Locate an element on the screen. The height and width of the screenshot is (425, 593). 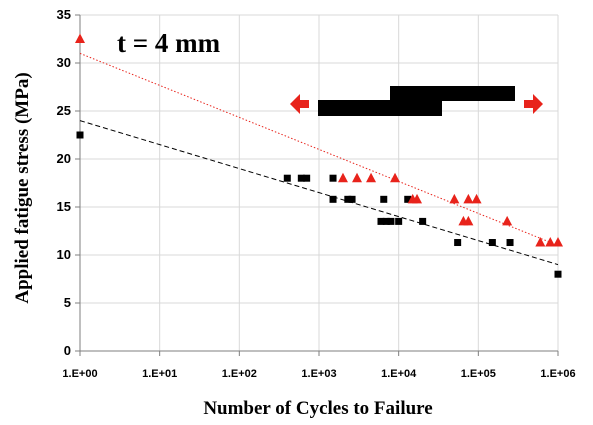
x-tick-label: 1.E+04 is located at coordinates (399, 374).